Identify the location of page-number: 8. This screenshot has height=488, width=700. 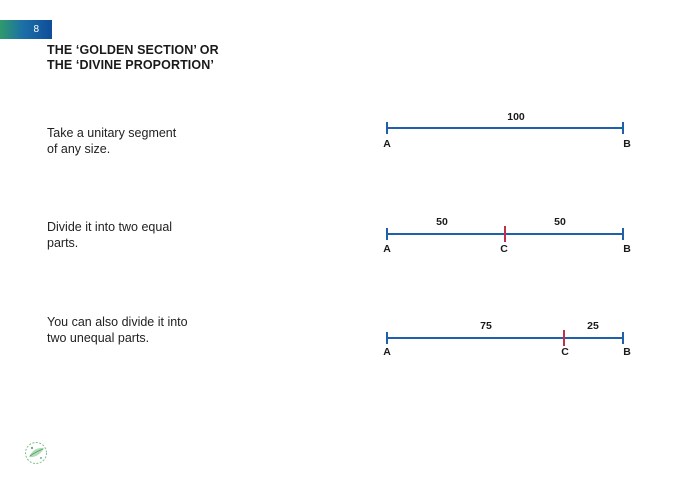
(36, 29).